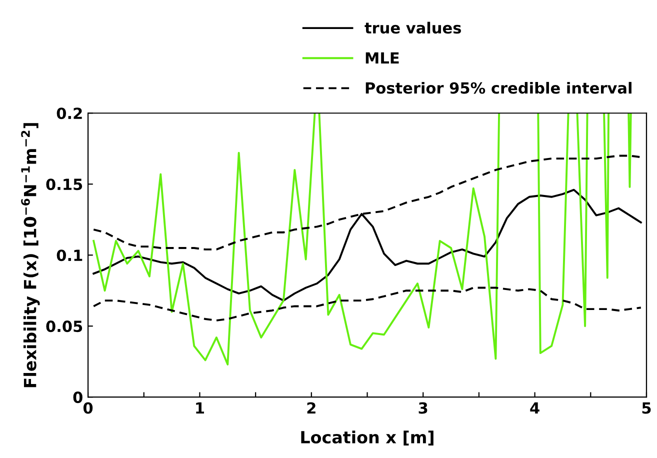 This screenshot has height=458, width=657. I want to click on x-tick-label: 0, so click(88, 408).